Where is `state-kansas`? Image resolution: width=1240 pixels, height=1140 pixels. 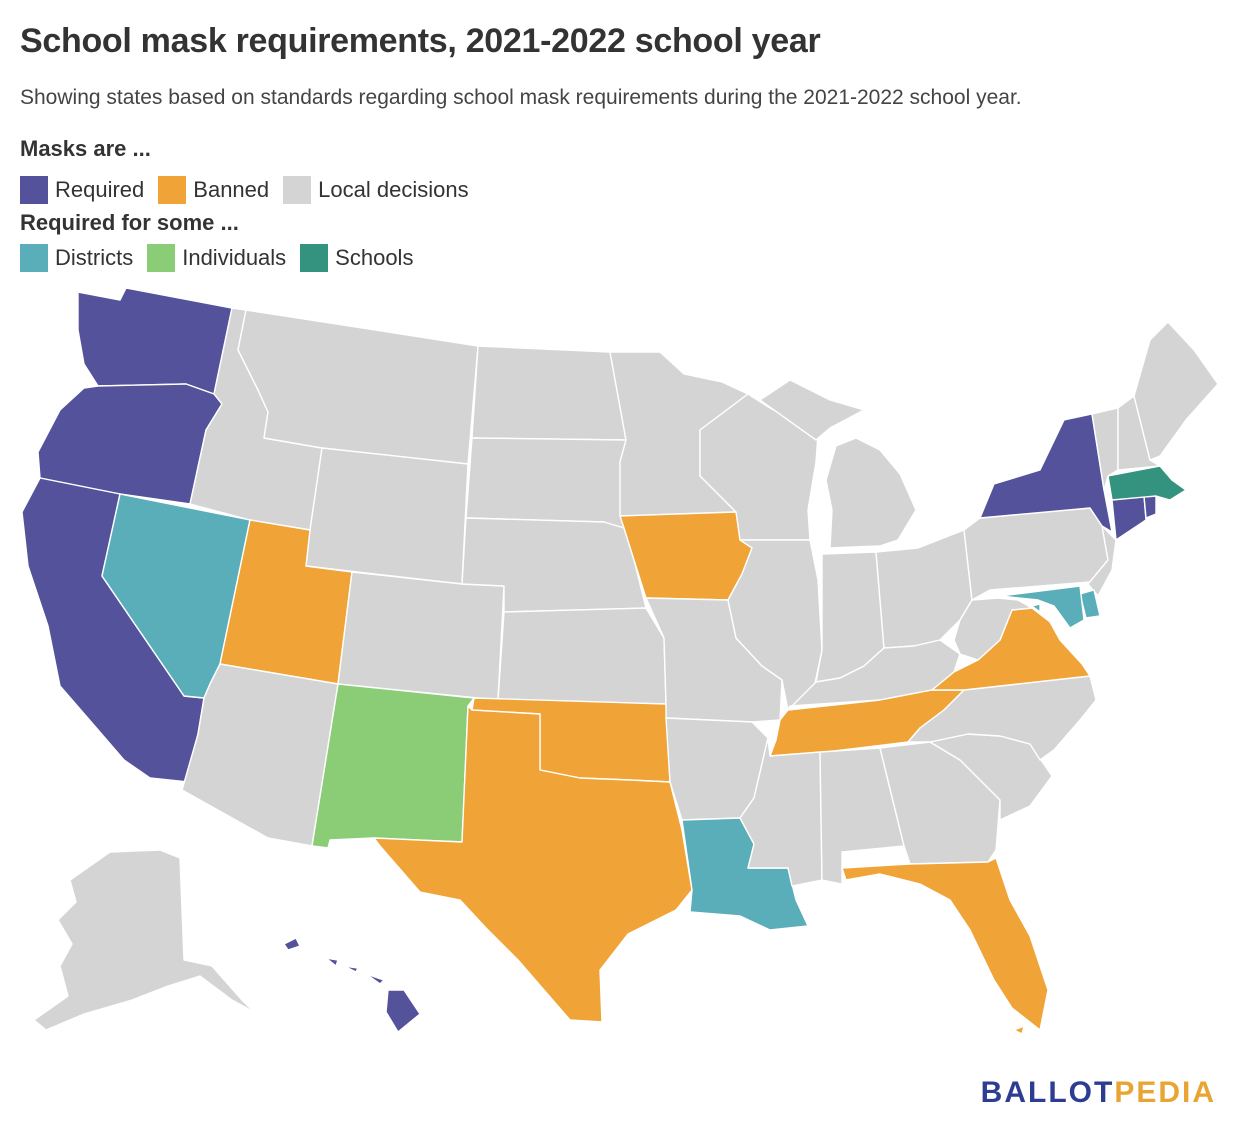 state-kansas is located at coordinates (582, 656).